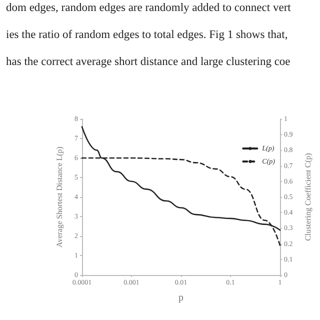  I want to click on y-axis-title: Average Shortest Distance L(p), so click(59, 197).